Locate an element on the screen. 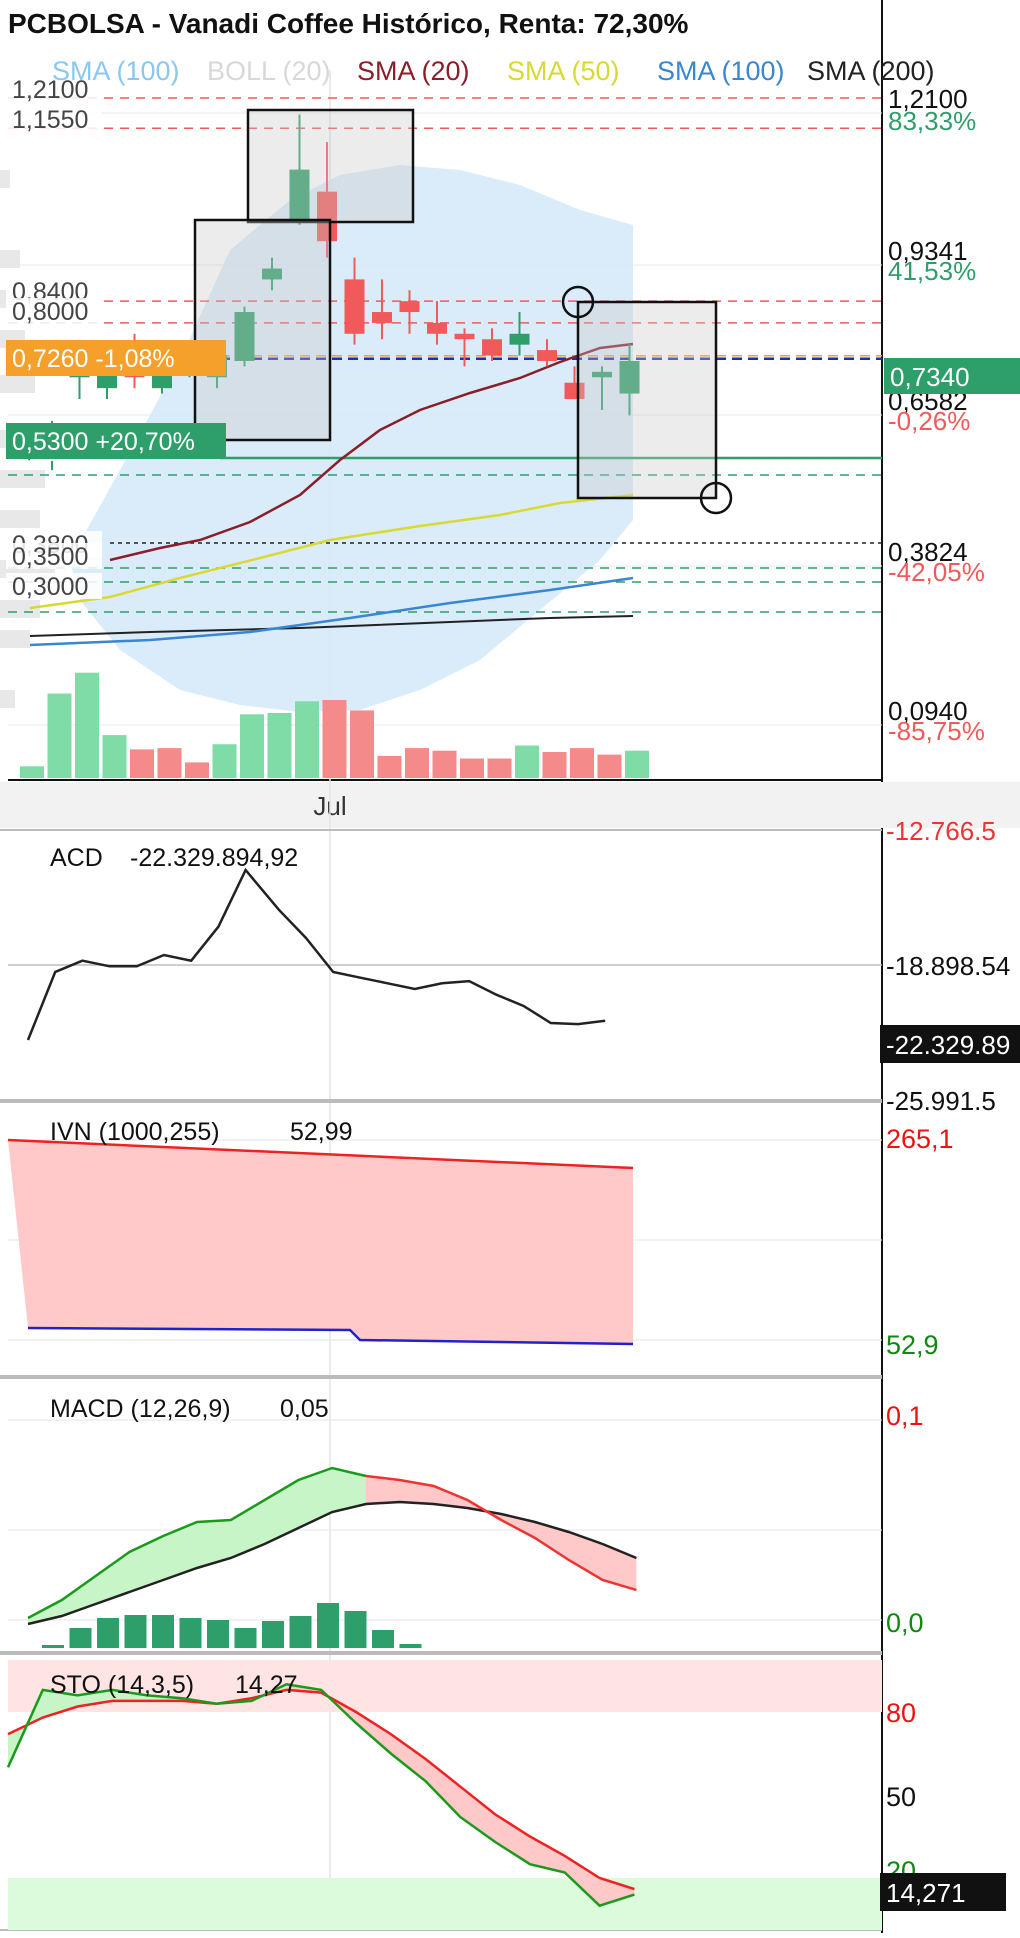  legend-item: BOLL (20) is located at coordinates (269, 71).